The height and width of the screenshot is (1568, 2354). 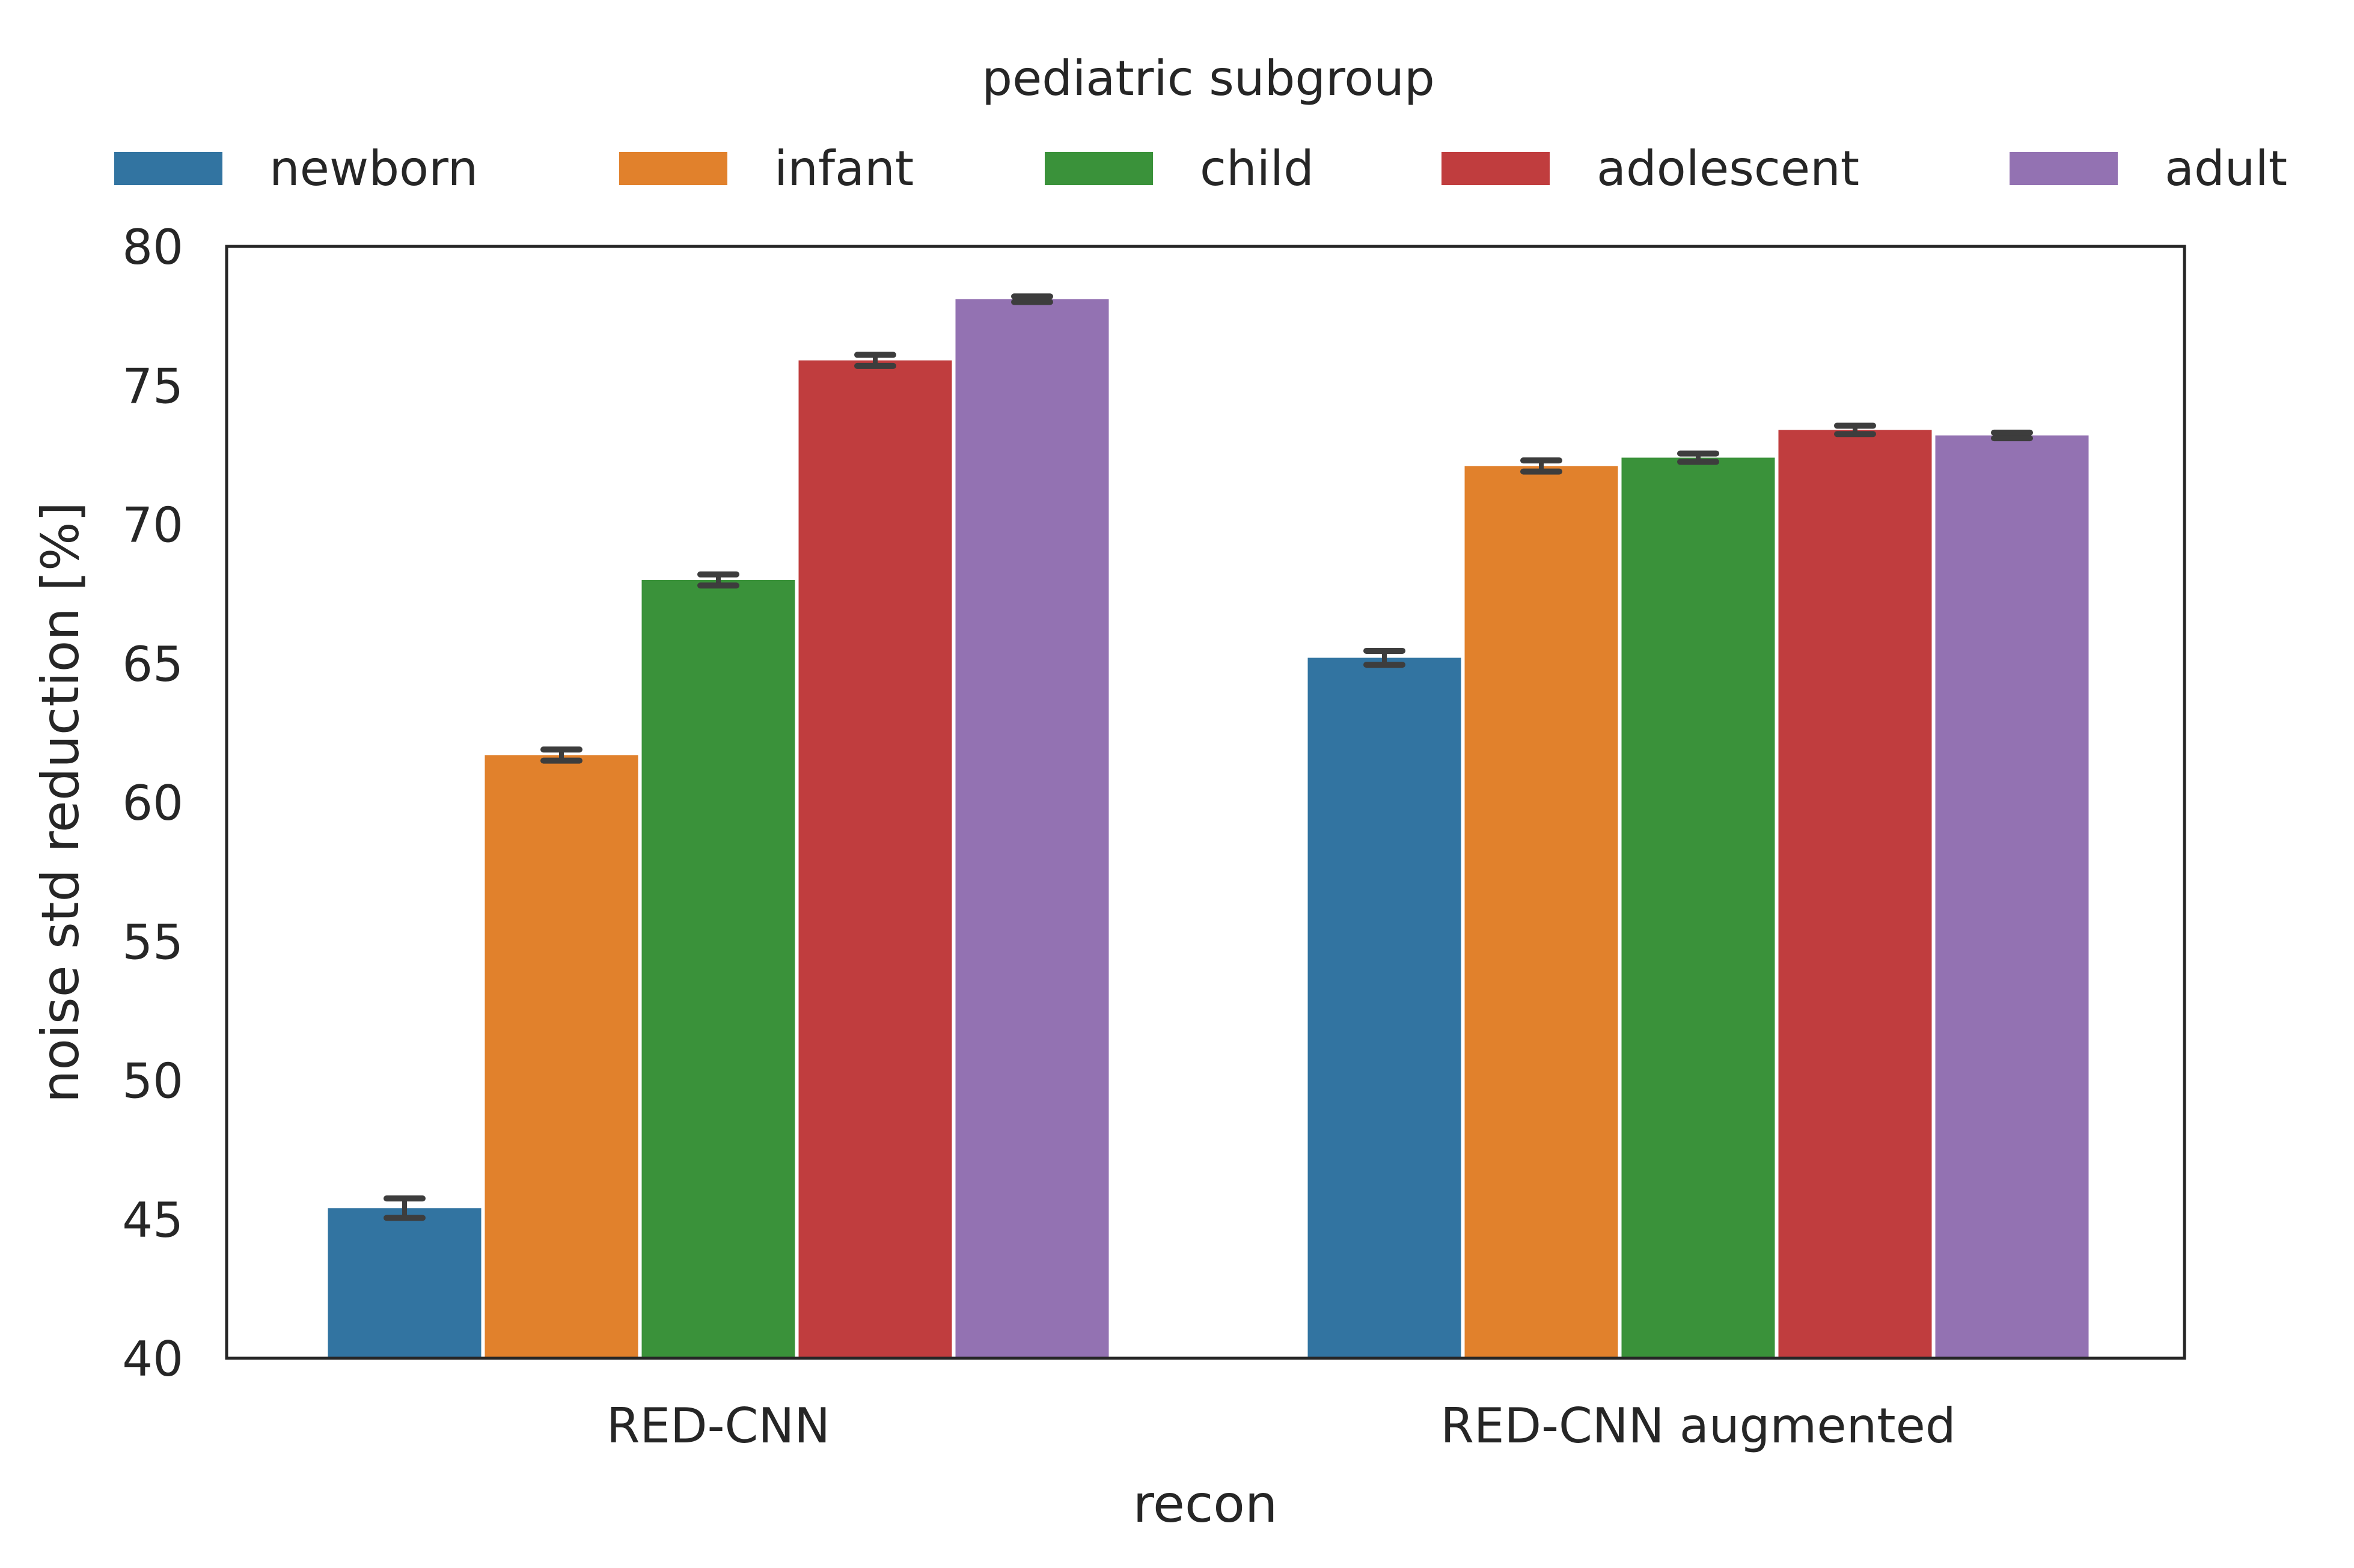 What do you see at coordinates (152, 1359) in the screenshot?
I see `y-tick-label: 40` at bounding box center [152, 1359].